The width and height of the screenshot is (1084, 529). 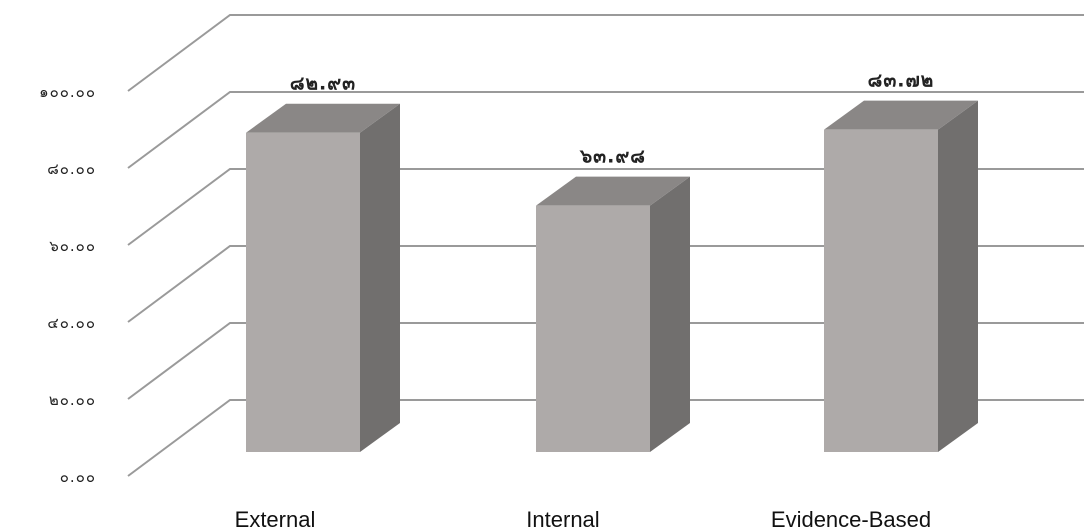 I want to click on data-label: ๘๓.๗๒, so click(x=901, y=81).